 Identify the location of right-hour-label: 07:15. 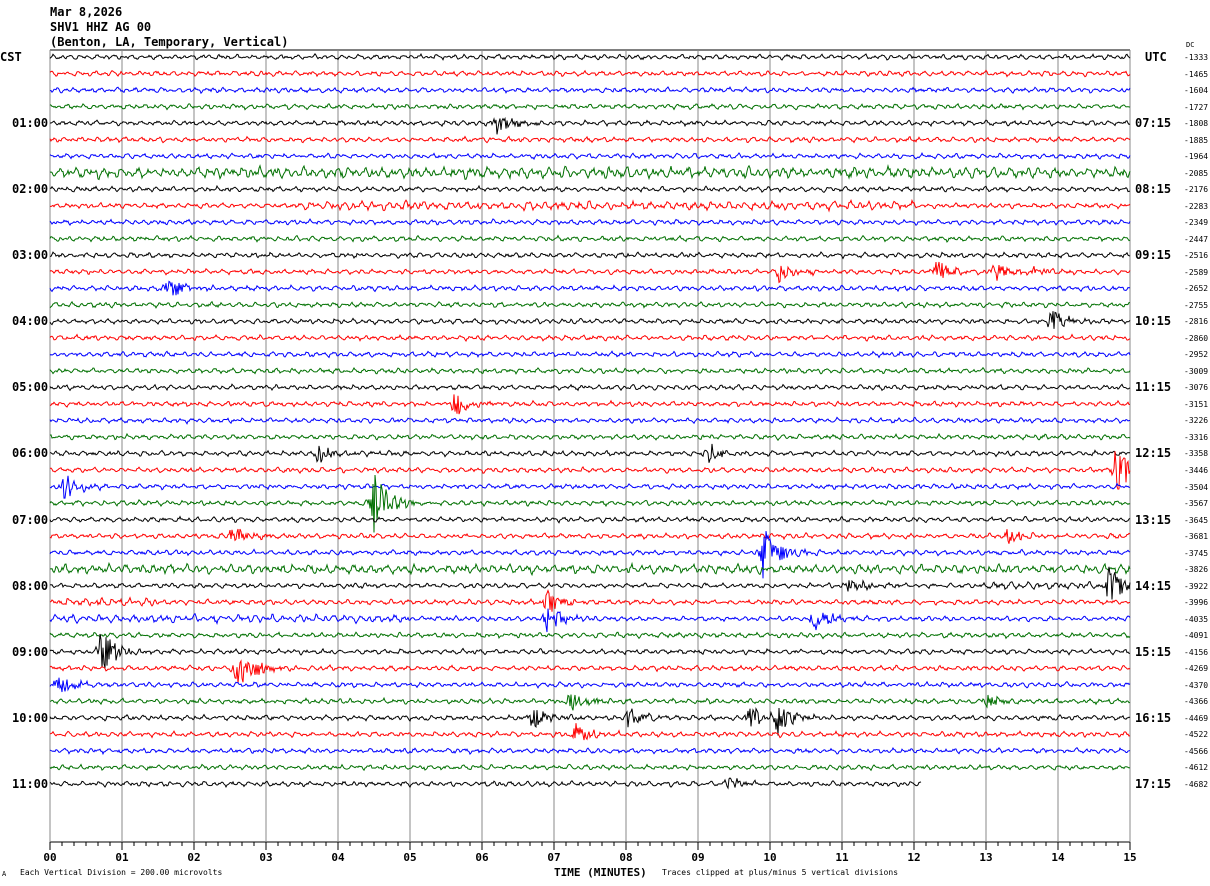
(1153, 123).